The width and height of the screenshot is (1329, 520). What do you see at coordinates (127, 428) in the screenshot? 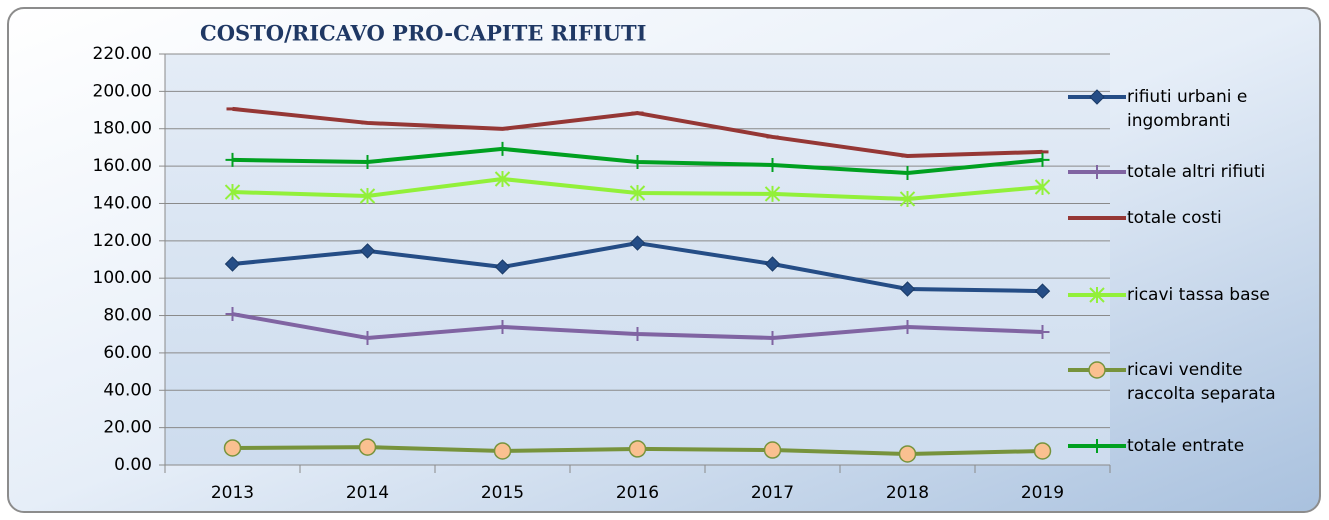
I see `y-tick-label: 20.00` at bounding box center [127, 428].